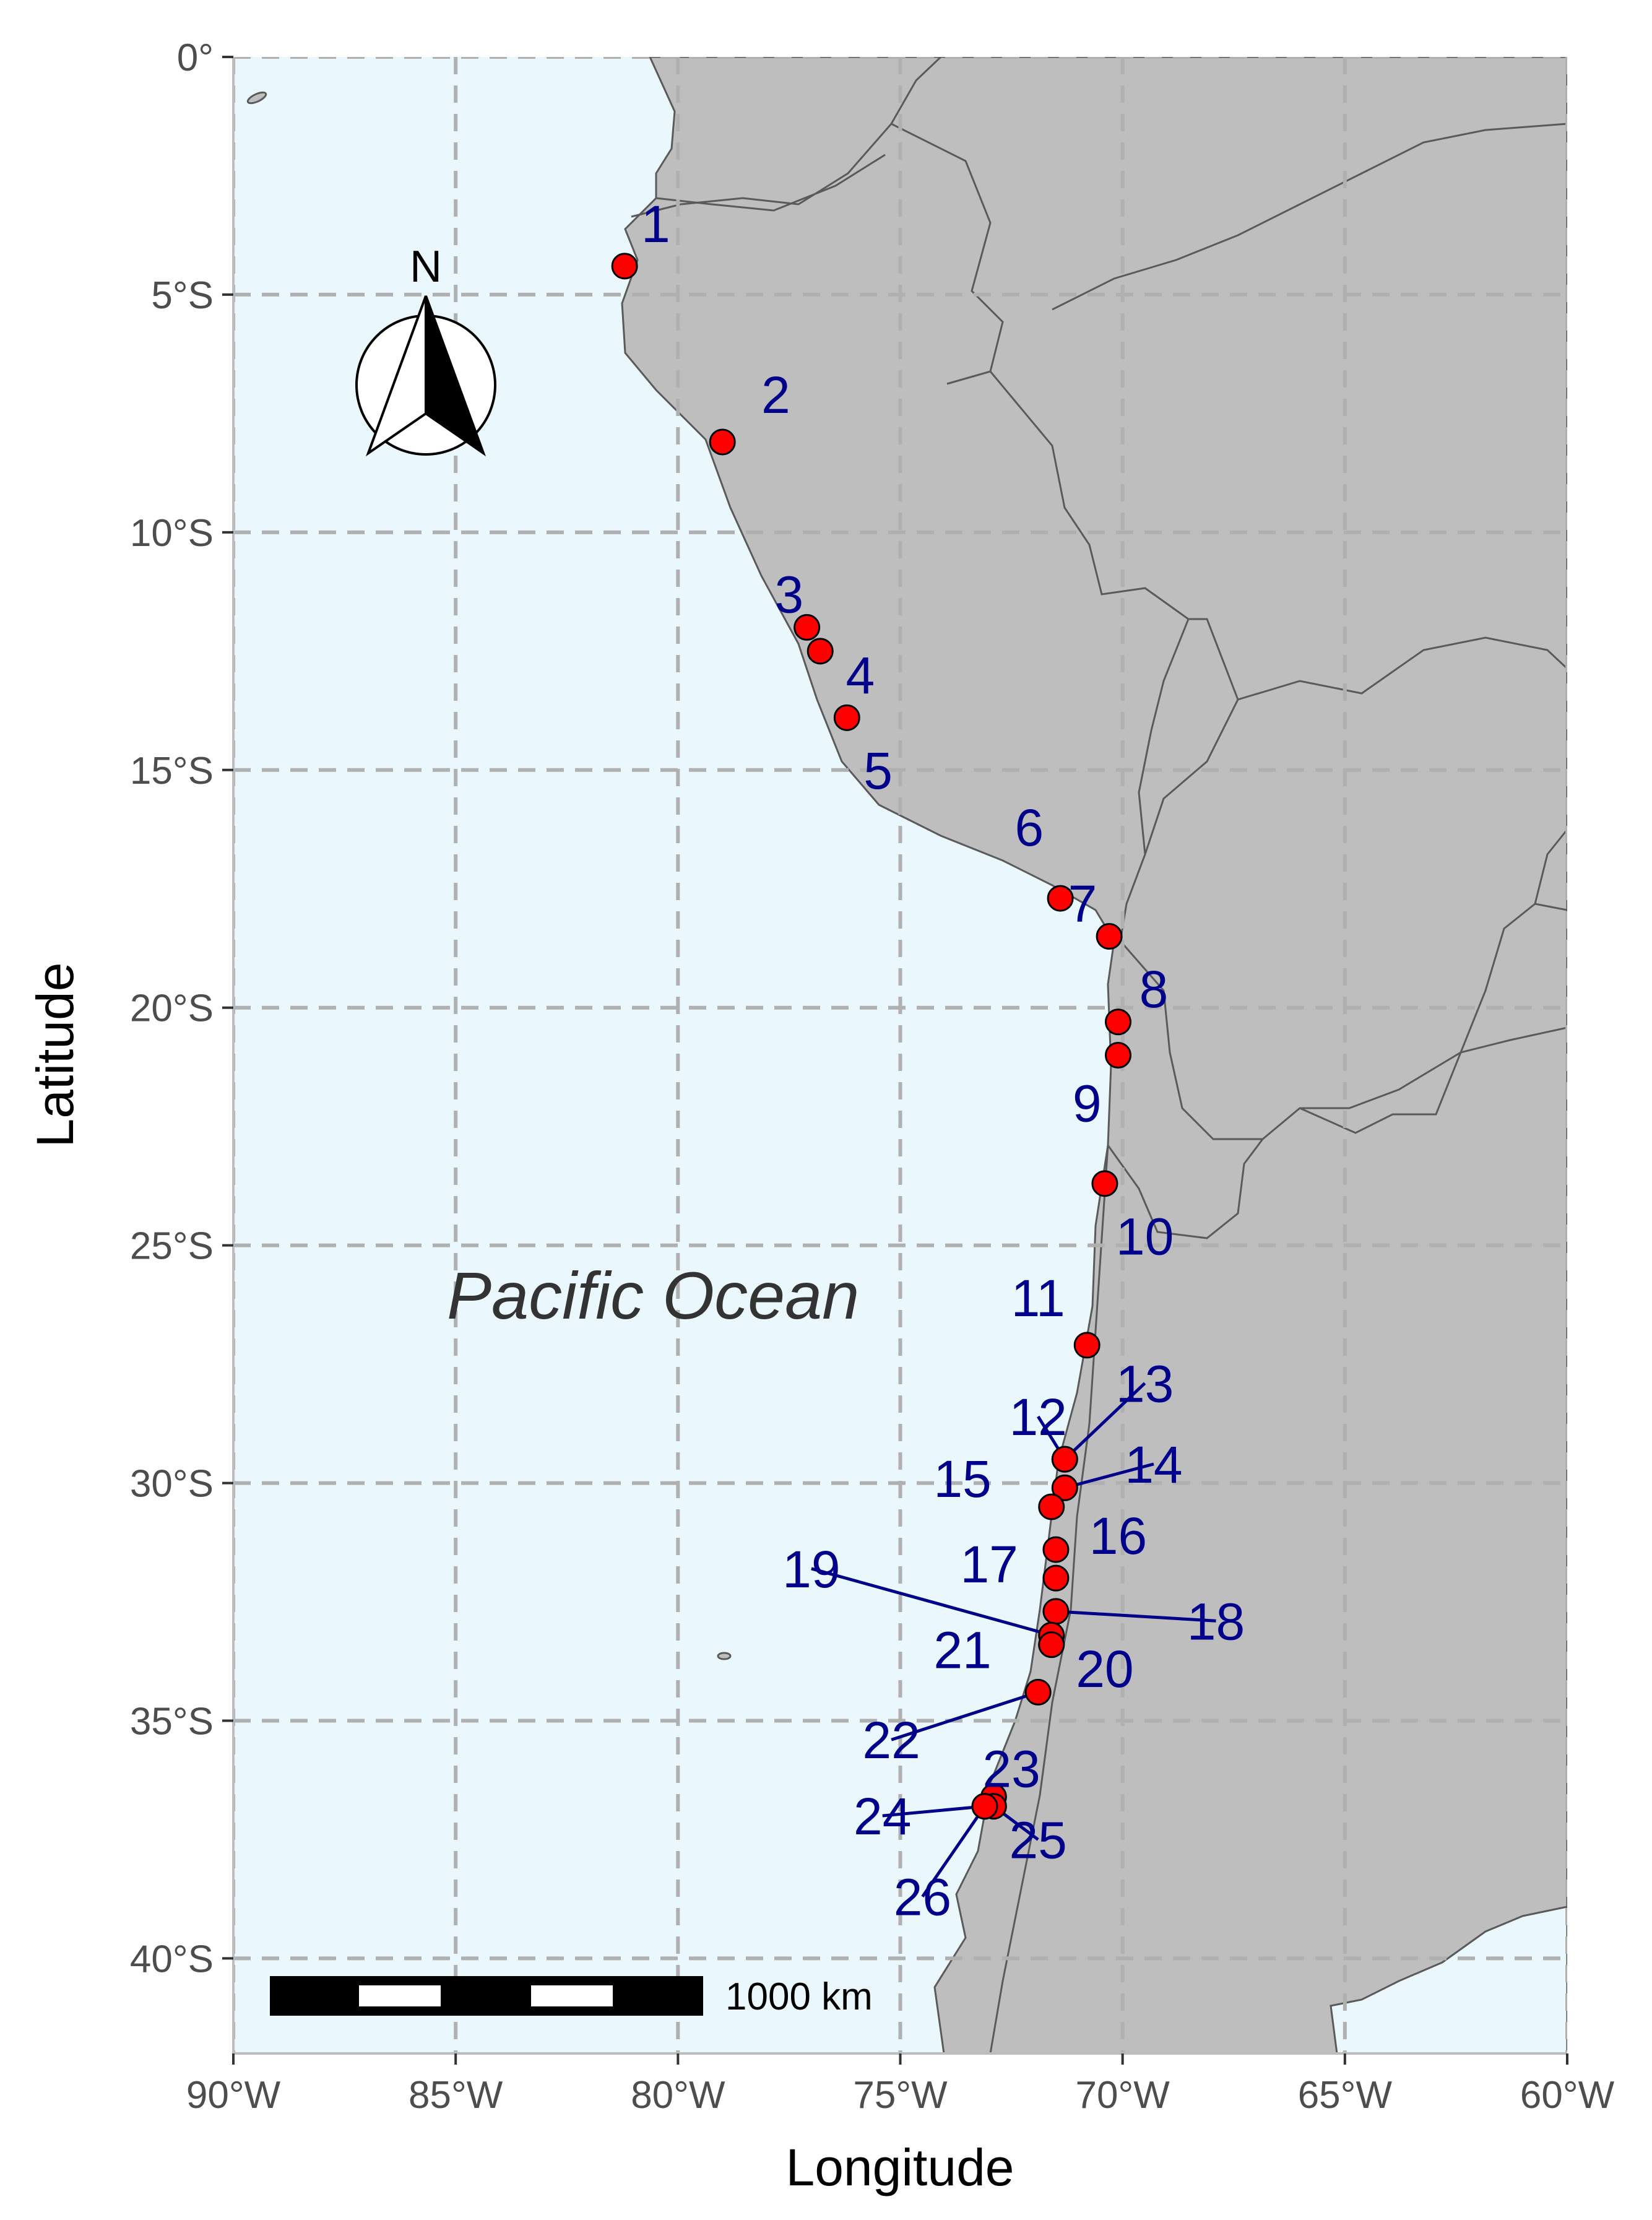  What do you see at coordinates (172, 533) in the screenshot?
I see `y-tick-label: 10°S` at bounding box center [172, 533].